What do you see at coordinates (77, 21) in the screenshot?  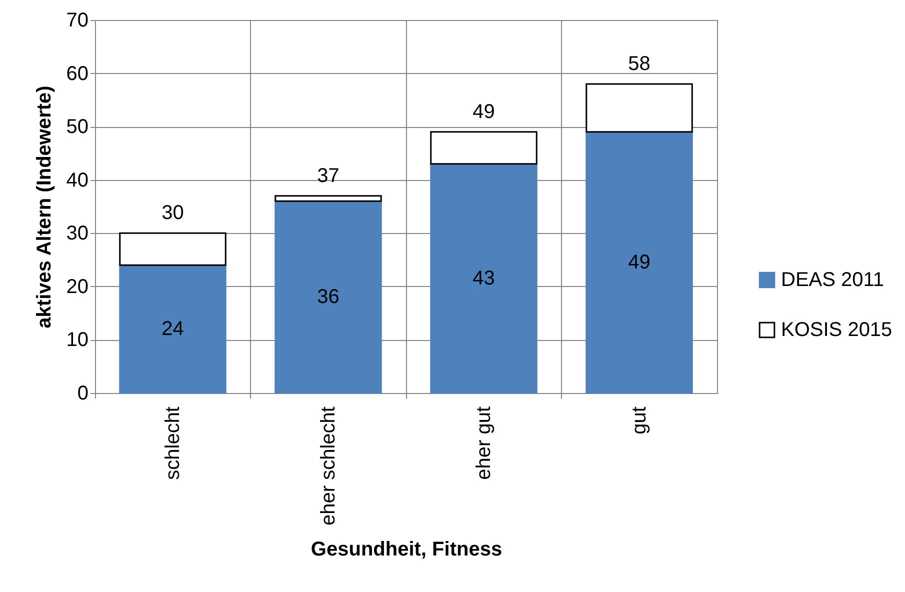 I see `y-tick-label: 70` at bounding box center [77, 21].